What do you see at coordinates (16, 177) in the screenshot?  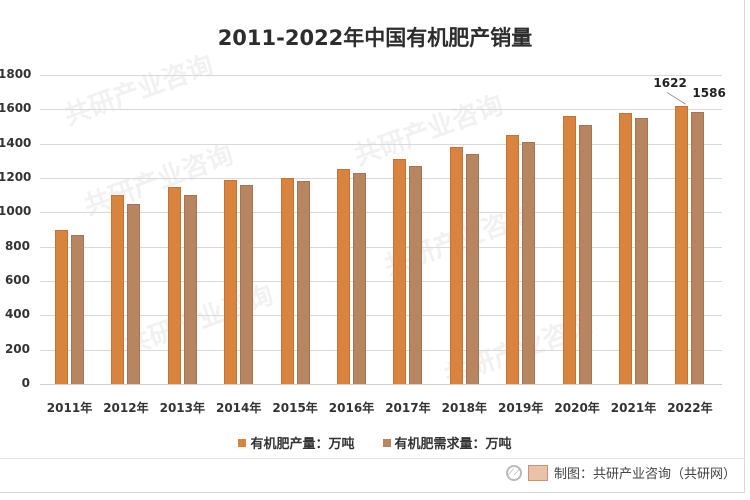 I see `y-tick-label: 1200` at bounding box center [16, 177].